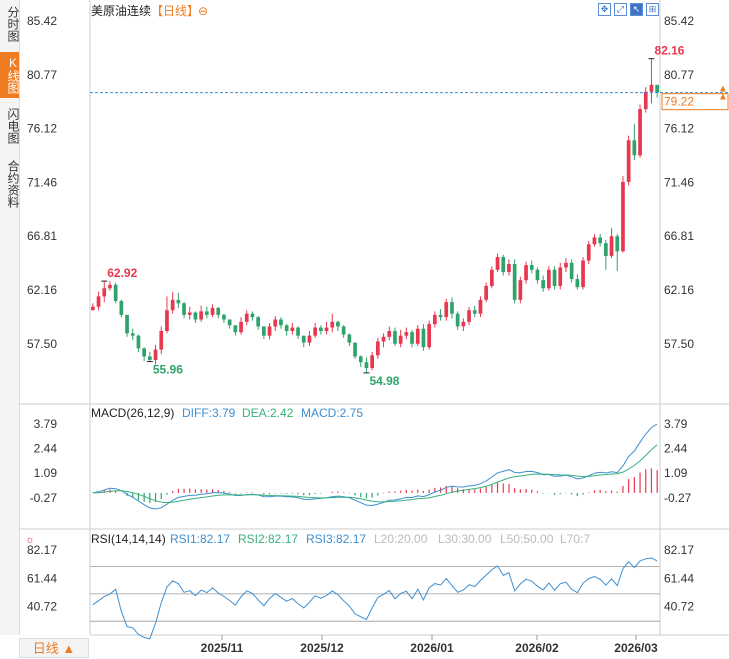 The width and height of the screenshot is (729, 659). Describe the element at coordinates (54, 648) in the screenshot. I see `period-button: 日线 ▲` at that location.